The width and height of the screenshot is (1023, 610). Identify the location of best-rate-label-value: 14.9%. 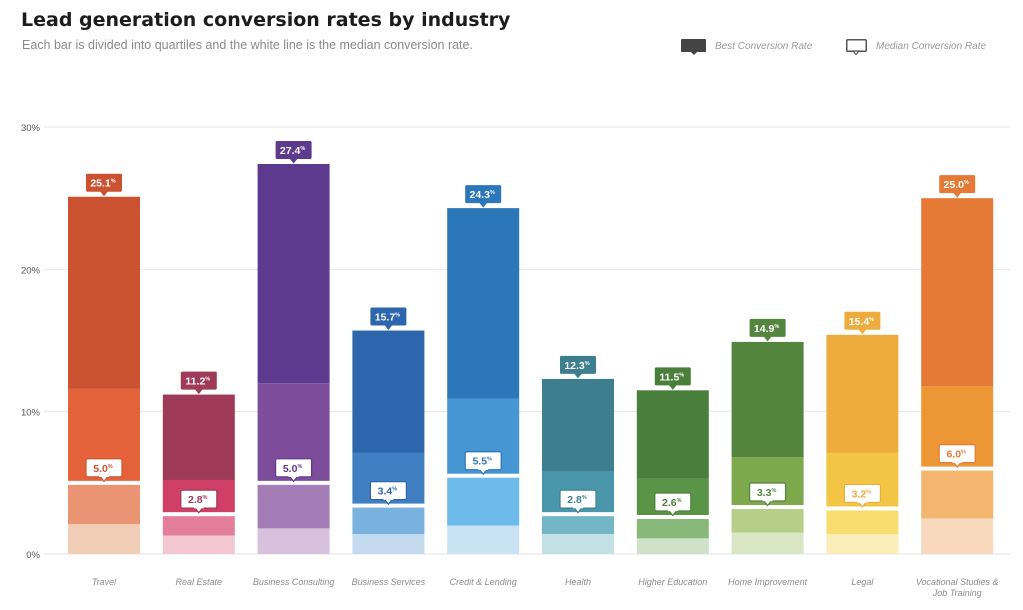
(766, 329).